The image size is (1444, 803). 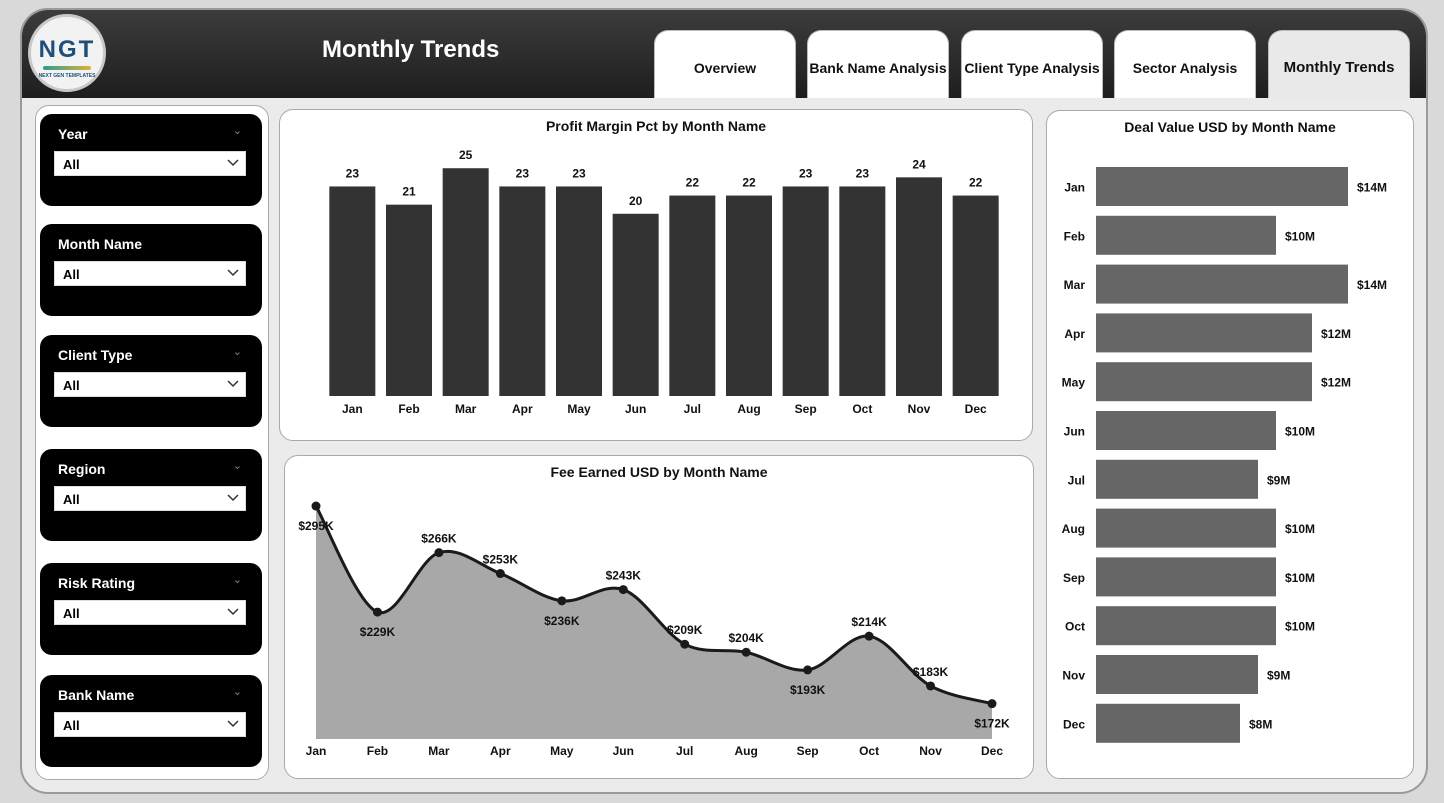 What do you see at coordinates (1073, 529) in the screenshot?
I see `y-tick-label: Aug` at bounding box center [1073, 529].